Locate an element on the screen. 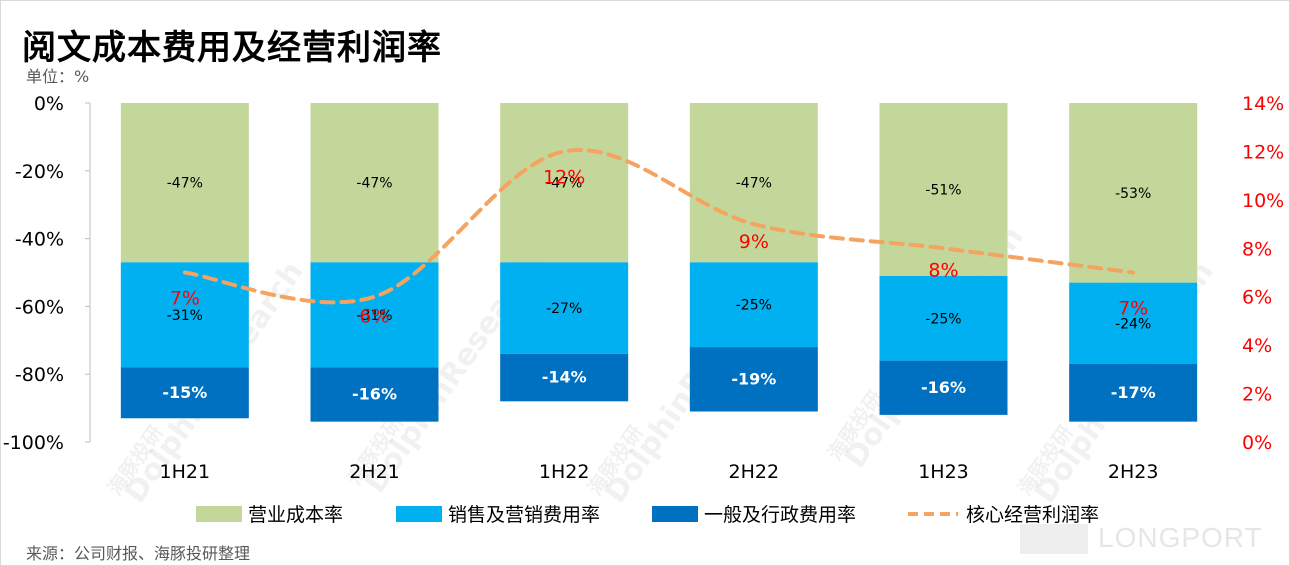 This screenshot has height=566, width=1290. line-data-label: 6% is located at coordinates (374, 317).